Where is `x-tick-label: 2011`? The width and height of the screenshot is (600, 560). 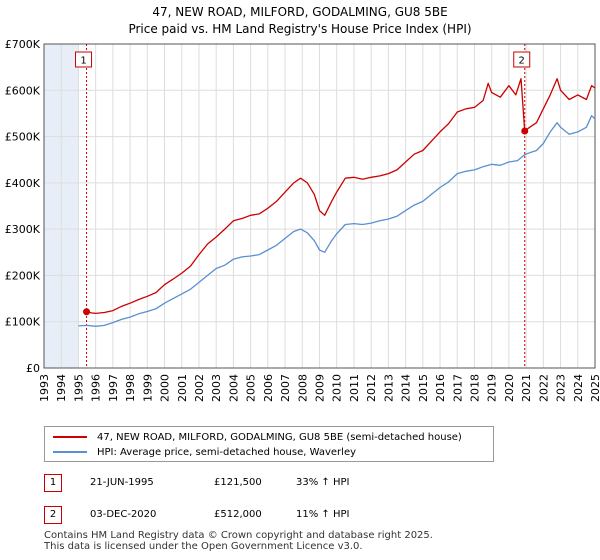
x-tick-label: 2011 is located at coordinates (354, 388).